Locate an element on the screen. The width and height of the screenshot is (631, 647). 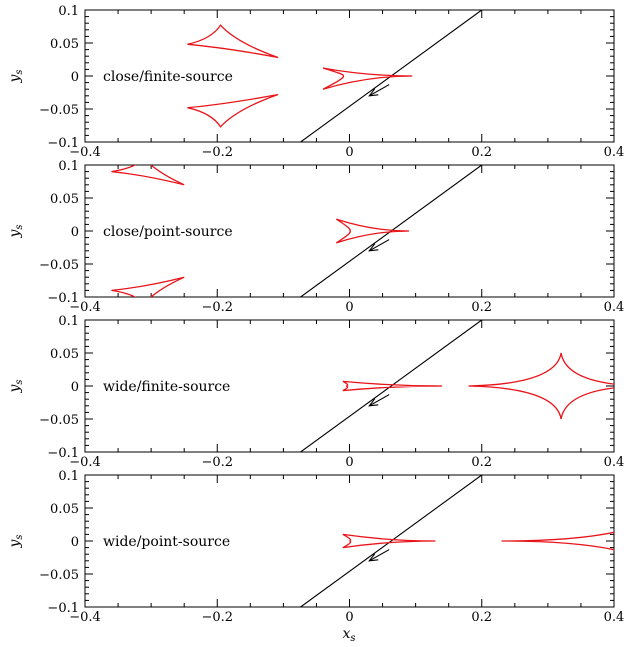
panel-label: close/finite-source is located at coordinates (168, 77).